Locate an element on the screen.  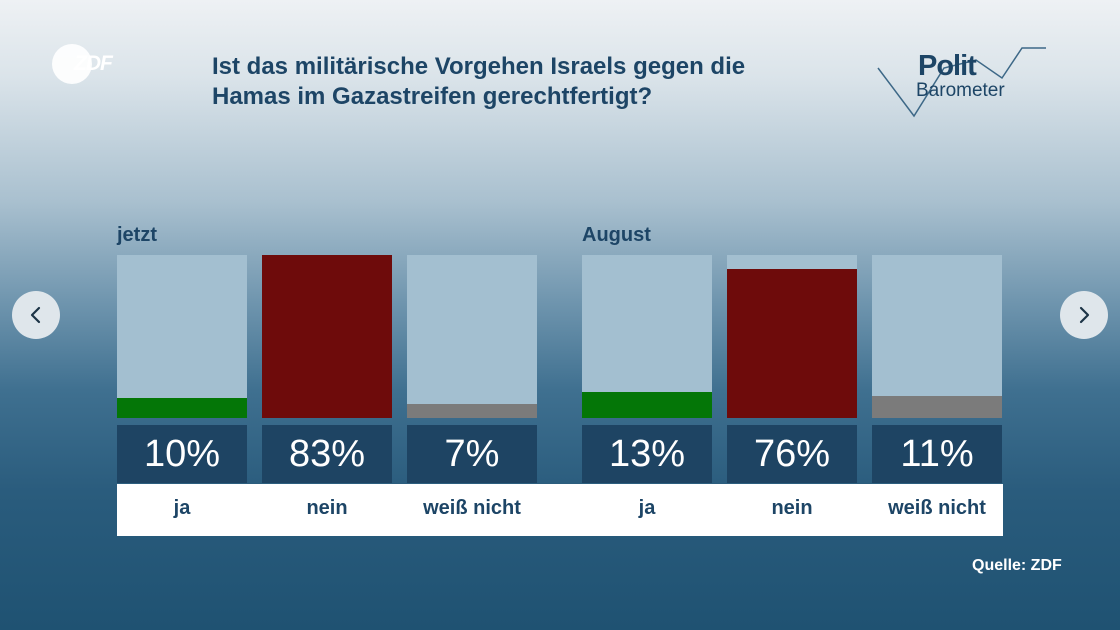
source-note: Quelle: ZDF is located at coordinates (1017, 565).